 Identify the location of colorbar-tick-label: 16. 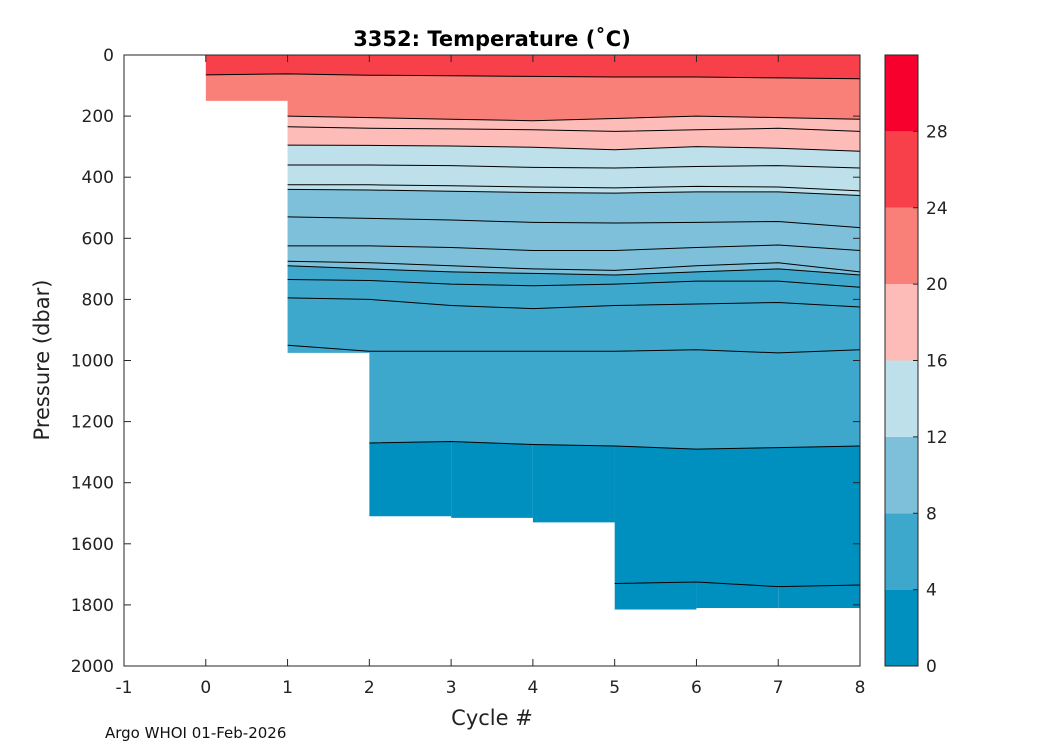
(937, 362).